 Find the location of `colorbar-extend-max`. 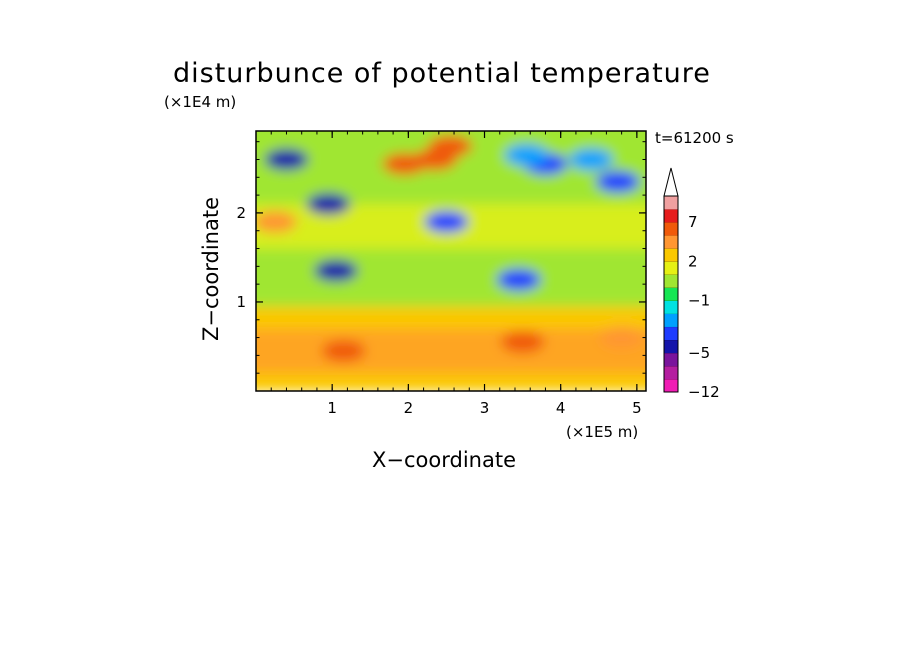

colorbar-extend-max is located at coordinates (671, 182).